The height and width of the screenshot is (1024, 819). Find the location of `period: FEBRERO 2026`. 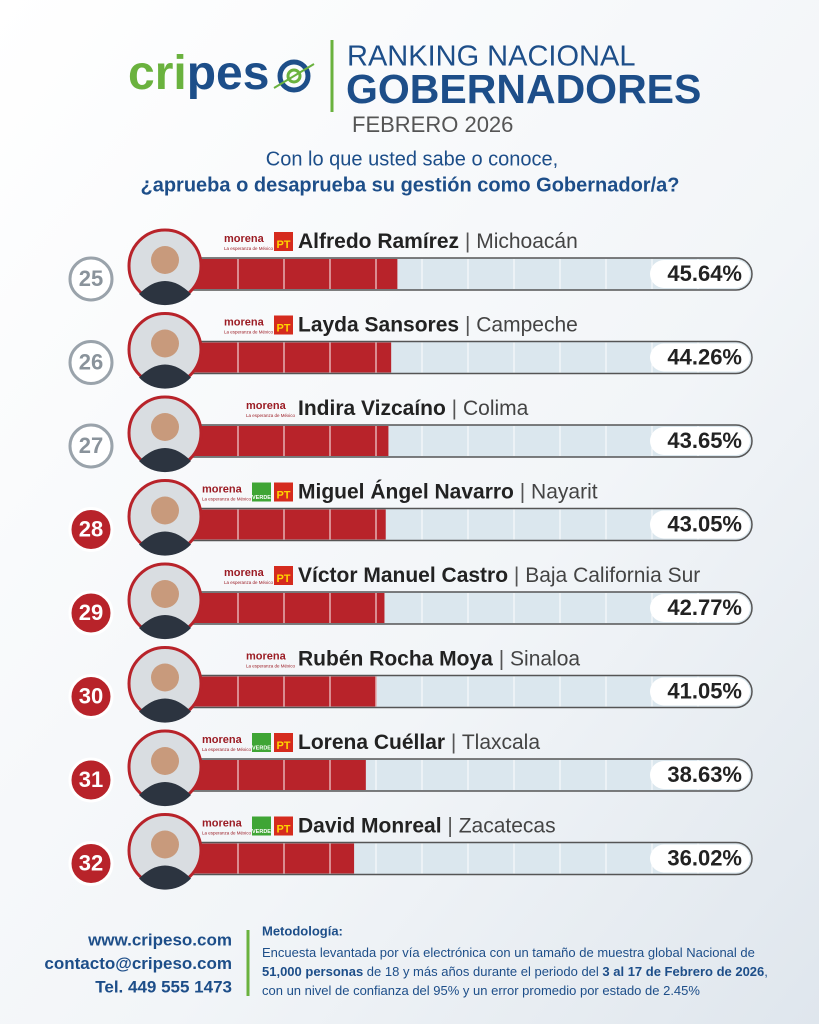

period: FEBRERO 2026 is located at coordinates (432, 124).